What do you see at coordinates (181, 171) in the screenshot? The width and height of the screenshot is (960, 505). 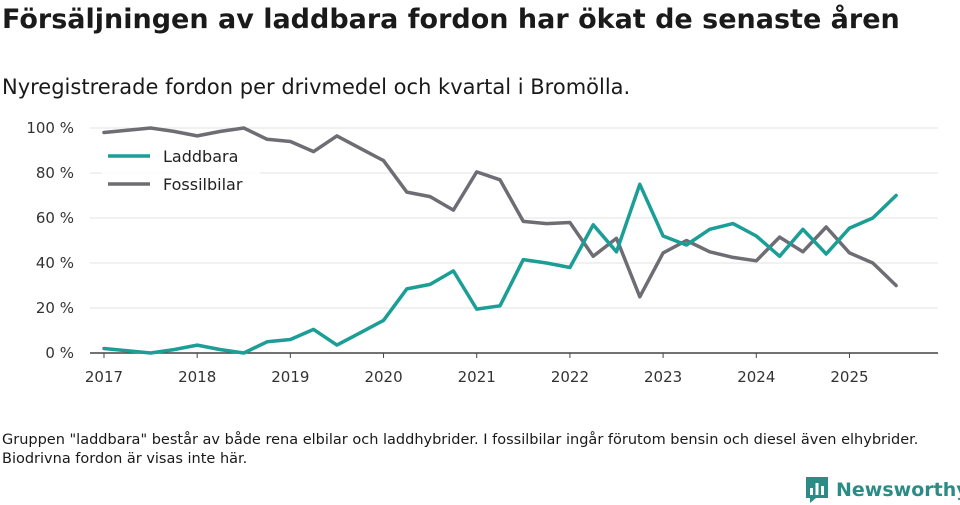 I see `legend-box` at bounding box center [181, 171].